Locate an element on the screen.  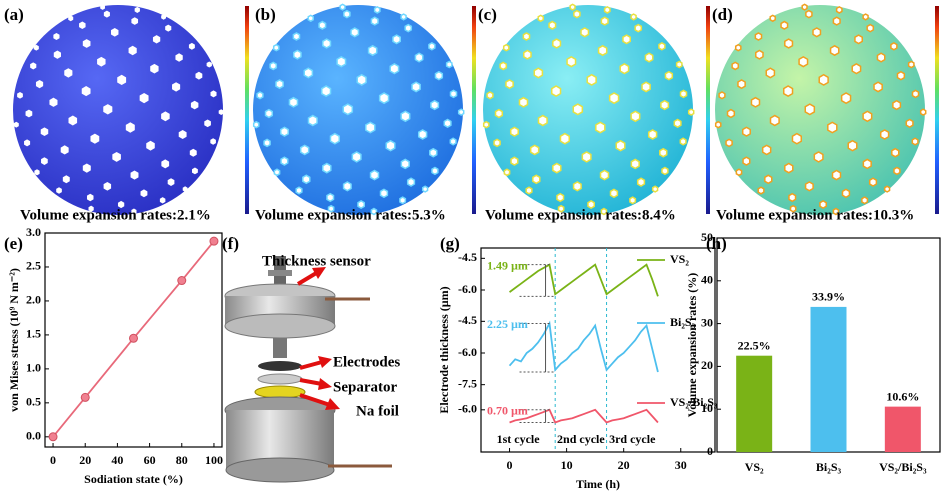
y-tick-label: -6.0 is located at coordinates (467, 352).